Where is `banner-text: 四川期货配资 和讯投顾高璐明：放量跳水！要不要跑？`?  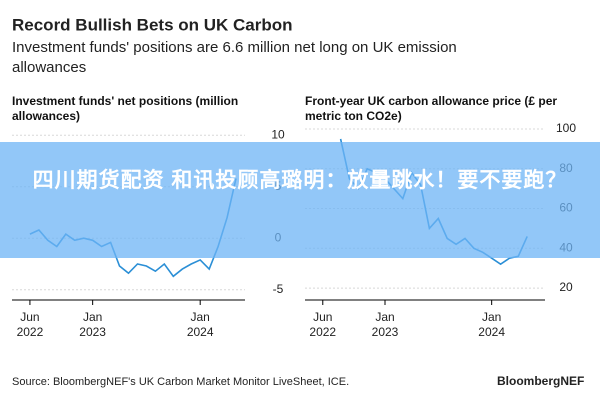
banner-text: 四川期货配资 和讯投顾高璐明：放量跳水！要不要跑？ is located at coordinates (300, 180).